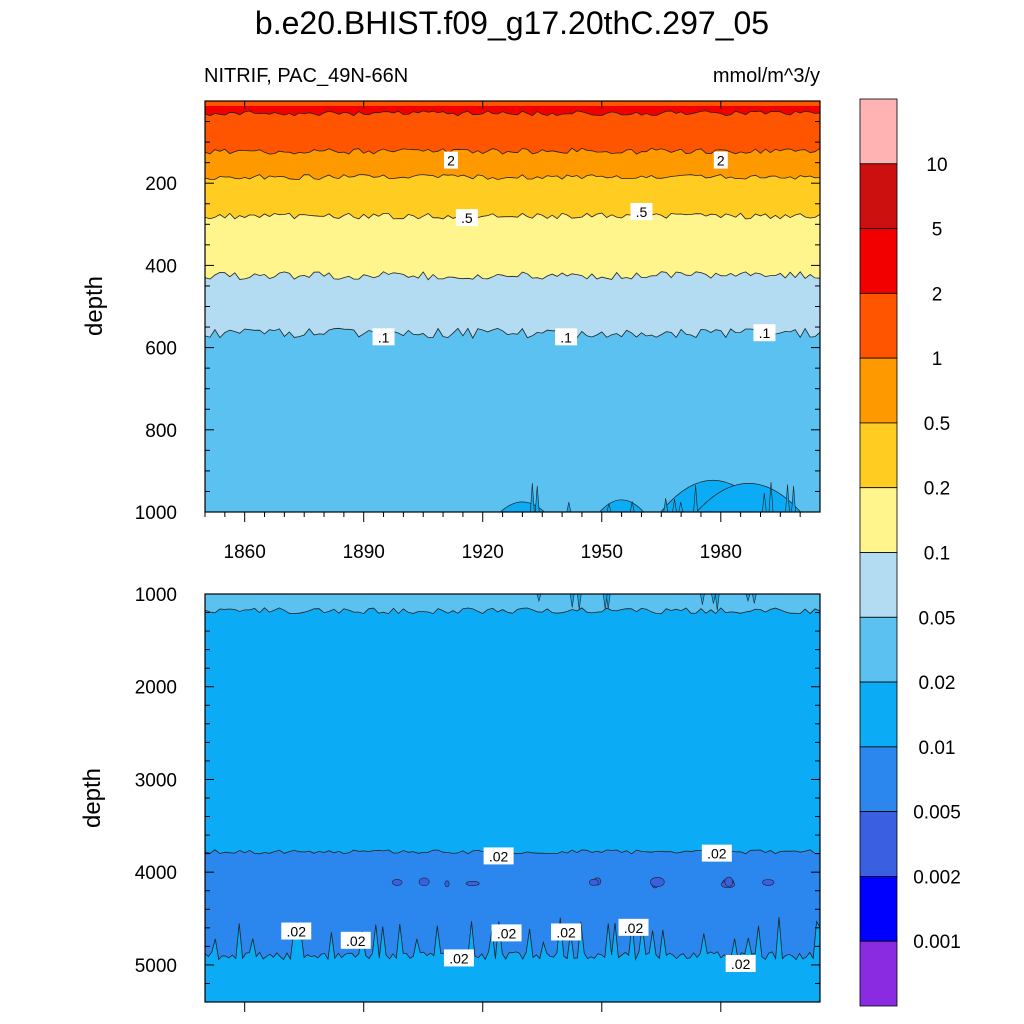 This screenshot has width=1024, height=1024. What do you see at coordinates (937, 618) in the screenshot?
I see `colorbar-label: 0.05` at bounding box center [937, 618].